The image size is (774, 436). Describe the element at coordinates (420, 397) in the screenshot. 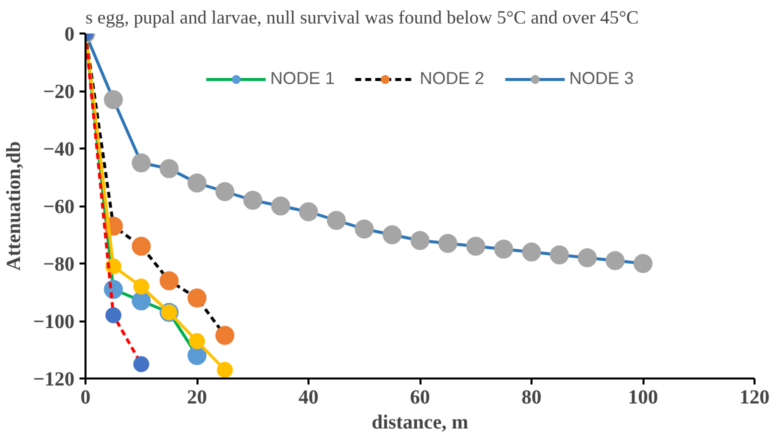

I see `x-tick-label: 60` at that location.